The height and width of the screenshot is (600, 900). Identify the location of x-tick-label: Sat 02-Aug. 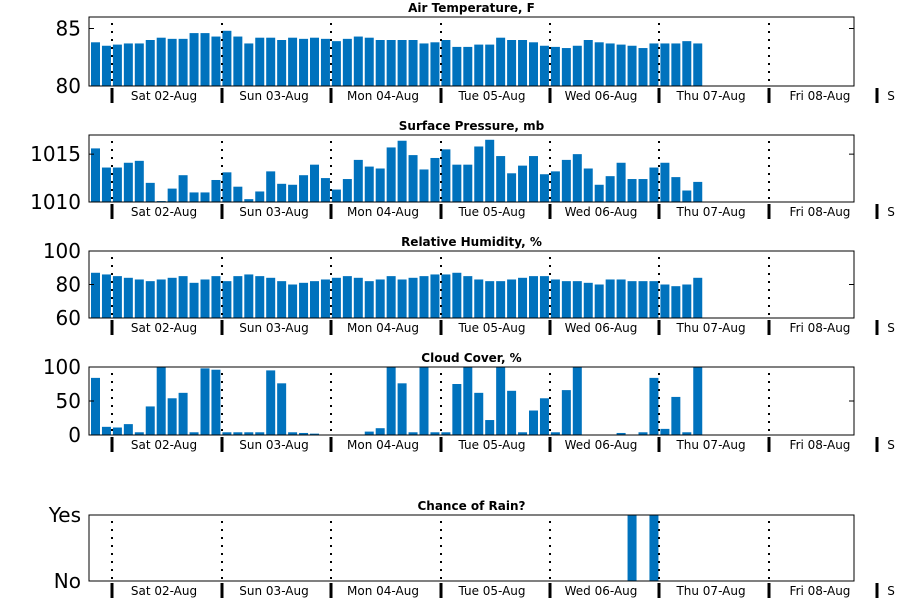
(164, 328).